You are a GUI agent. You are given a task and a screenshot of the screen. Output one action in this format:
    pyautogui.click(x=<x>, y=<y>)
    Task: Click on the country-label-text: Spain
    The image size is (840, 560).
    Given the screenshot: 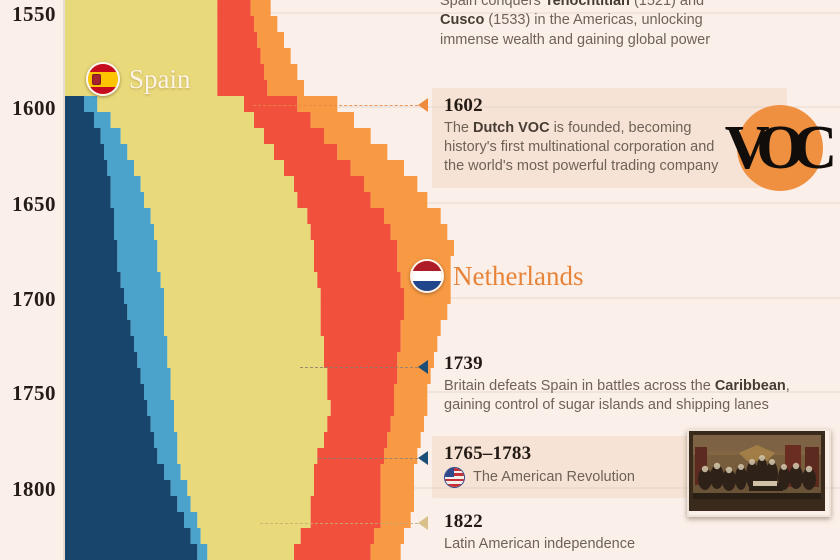 What is the action you would take?
    pyautogui.click(x=160, y=78)
    